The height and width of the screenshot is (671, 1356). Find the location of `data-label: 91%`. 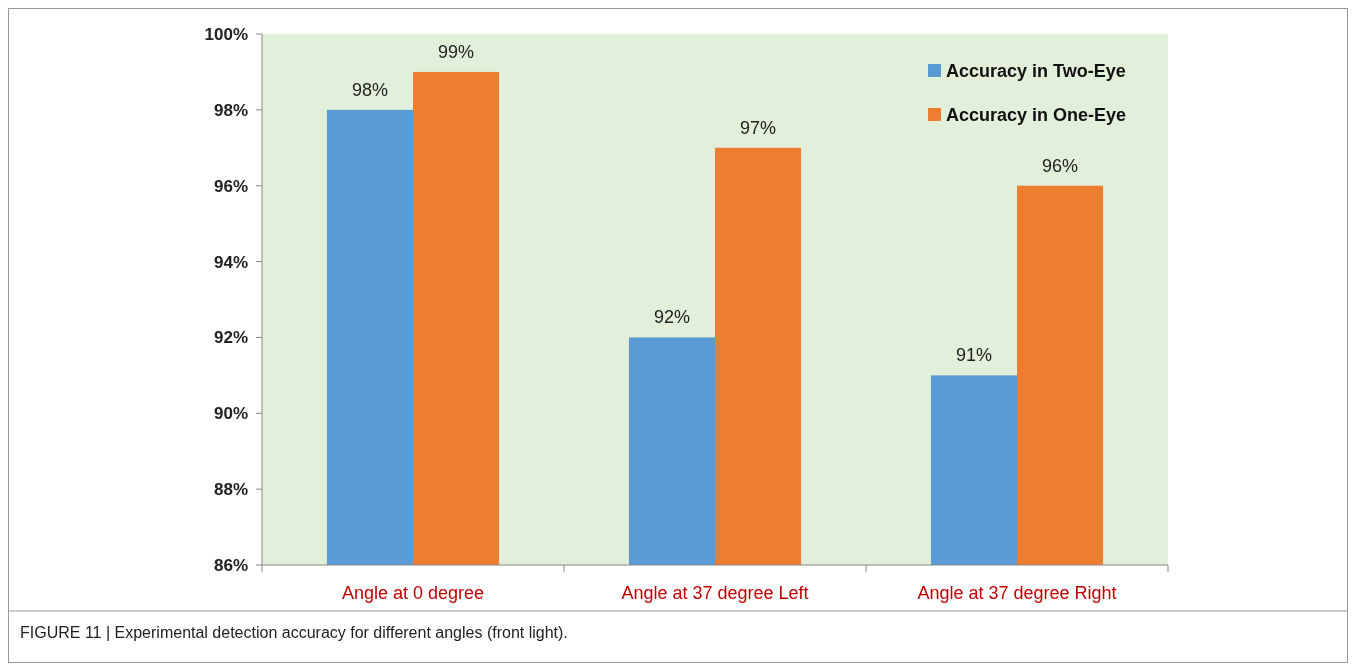

data-label: 91% is located at coordinates (973, 355).